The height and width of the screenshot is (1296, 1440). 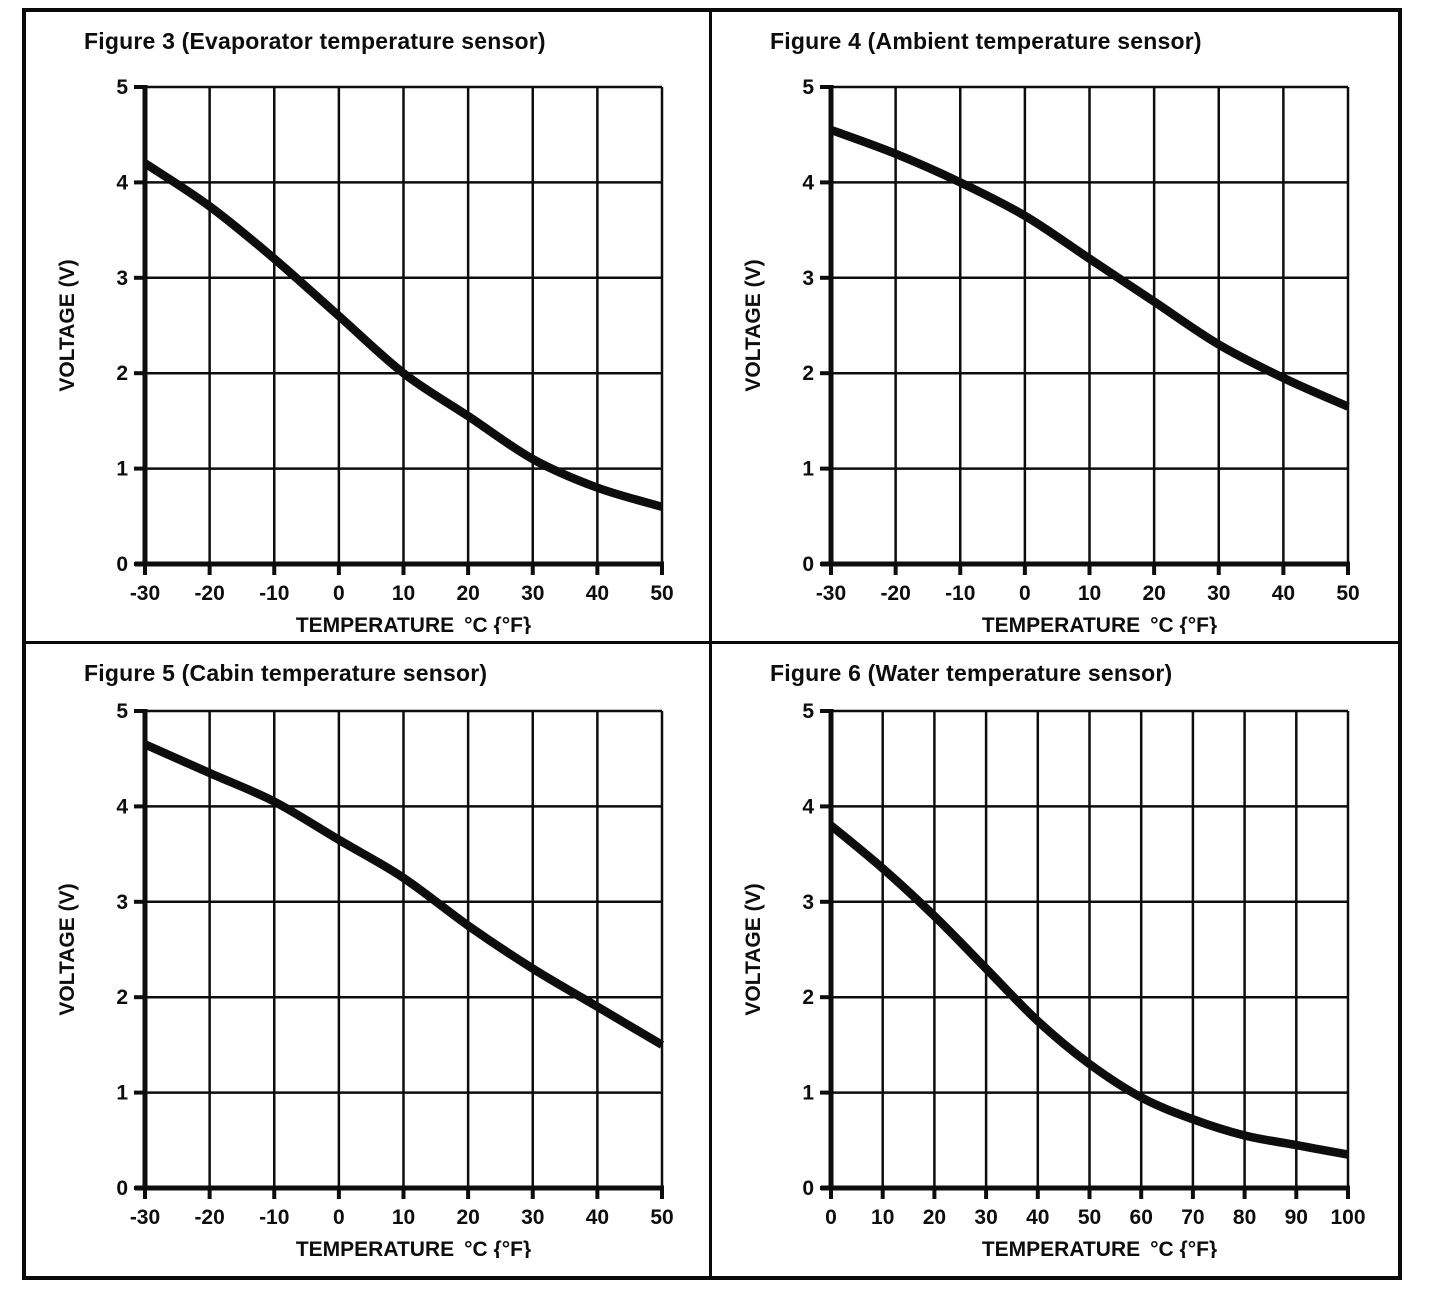 I want to click on x-tick-label: 80, so click(x=1244, y=1217).